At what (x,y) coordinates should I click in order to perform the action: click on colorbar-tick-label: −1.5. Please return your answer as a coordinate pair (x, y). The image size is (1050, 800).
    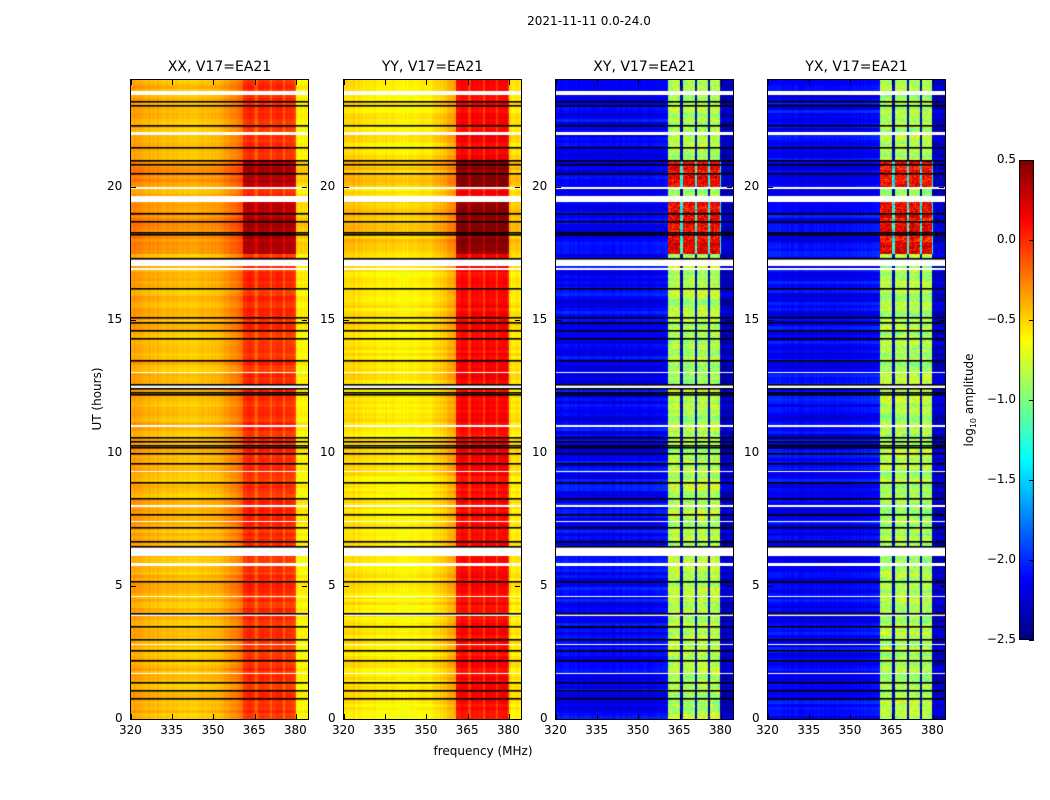
    Looking at the image, I should click on (1001, 479).